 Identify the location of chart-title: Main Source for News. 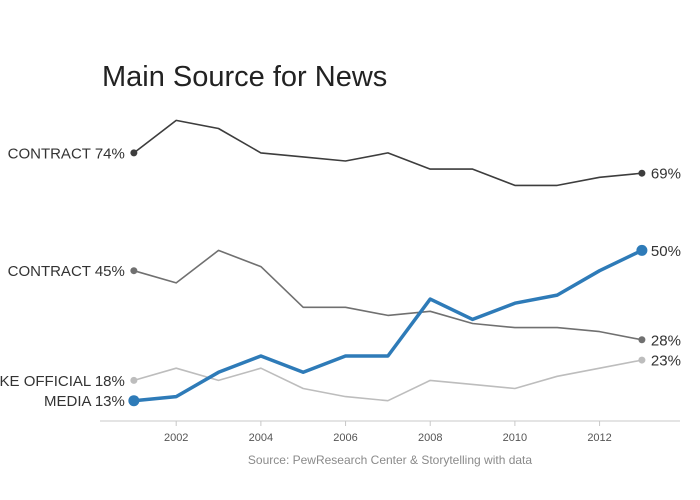
(244, 77).